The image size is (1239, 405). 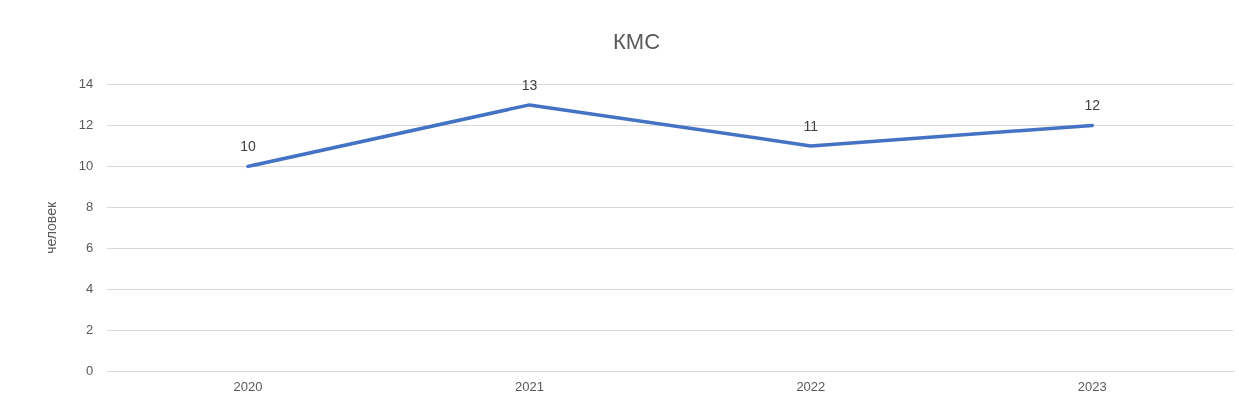 I want to click on y-tick-label: 14, so click(x=86, y=83).